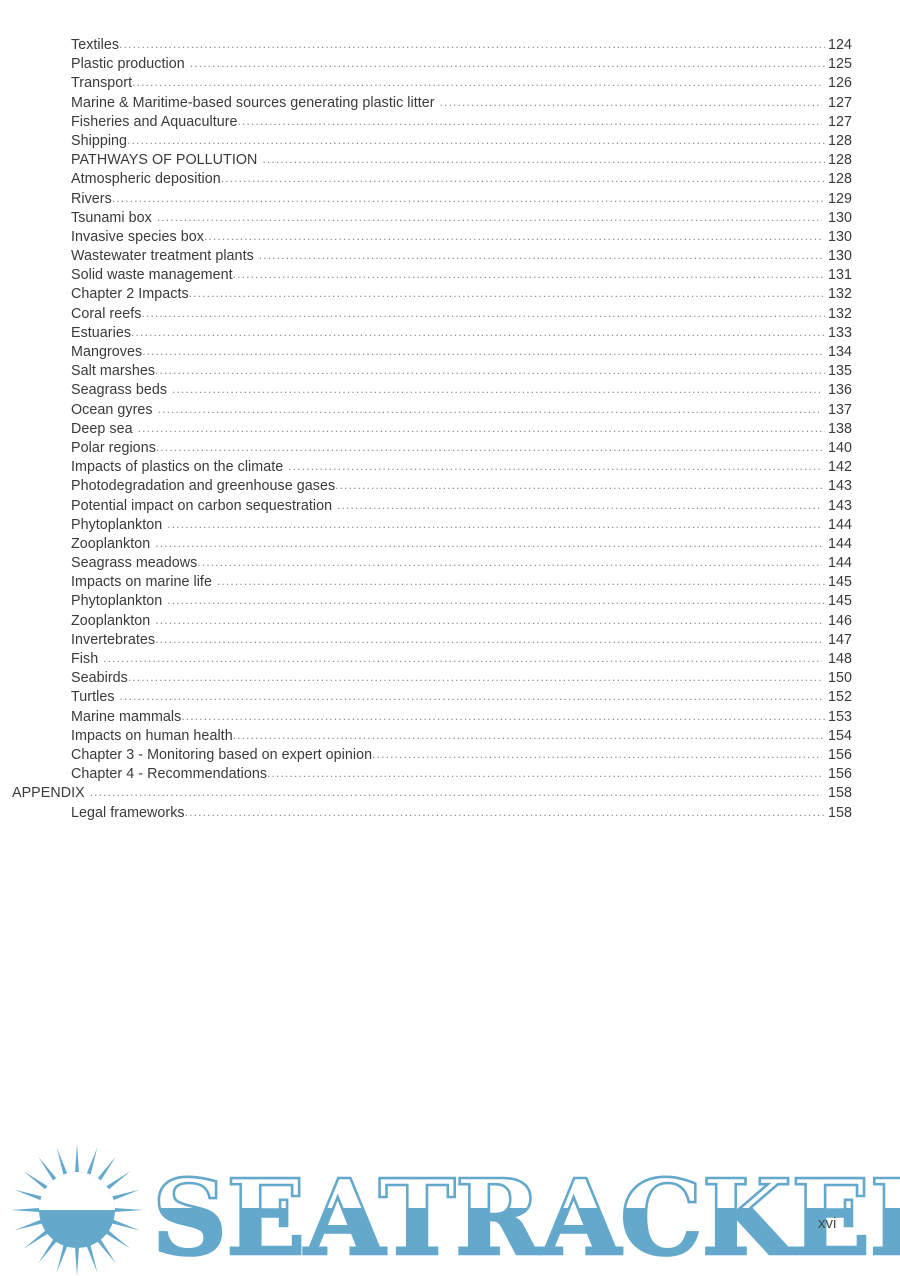 The image size is (900, 1276). What do you see at coordinates (450, 275) in the screenshot?
I see `toc-entry: Solid waste management 131` at bounding box center [450, 275].